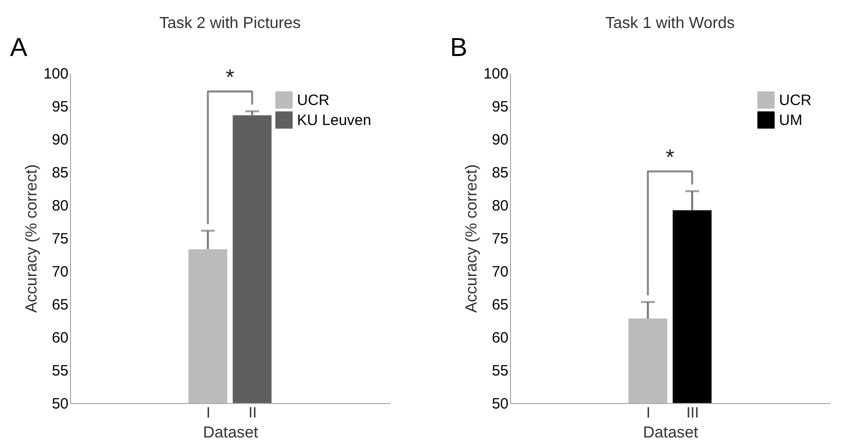 This screenshot has height=441, width=852. Describe the element at coordinates (230, 23) in the screenshot. I see `chart-title: Task 2 with Pictures` at that location.